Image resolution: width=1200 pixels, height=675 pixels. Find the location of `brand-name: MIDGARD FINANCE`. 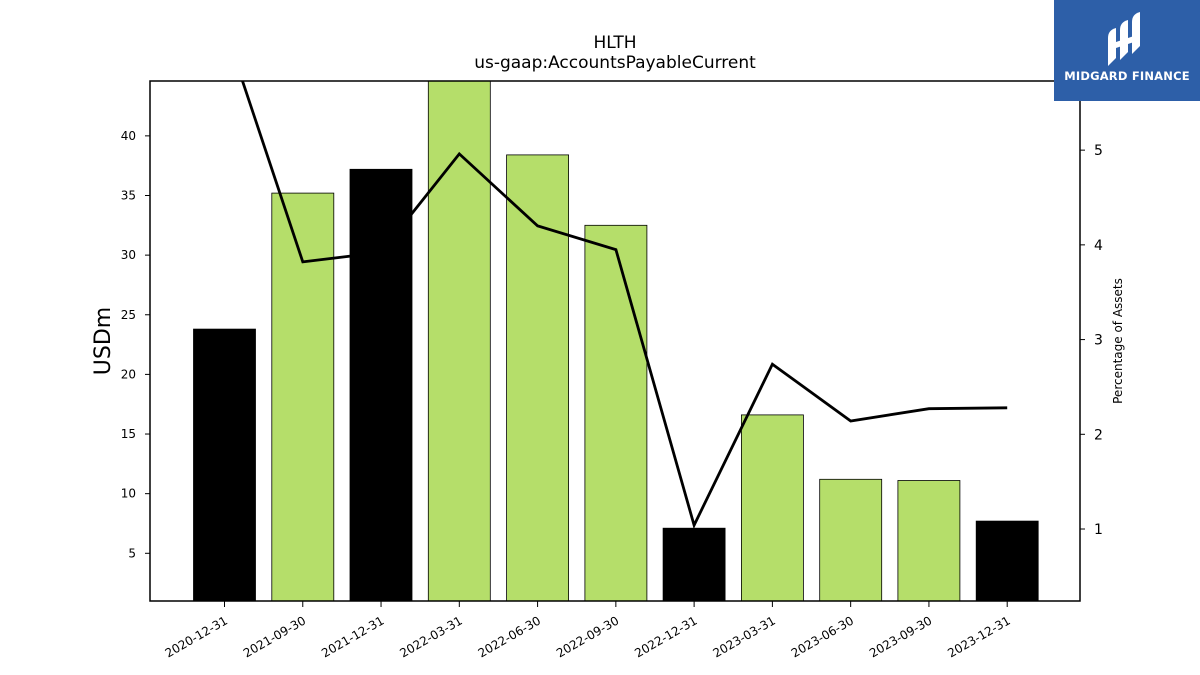

brand-name: MIDGARD FINANCE is located at coordinates (1127, 76).